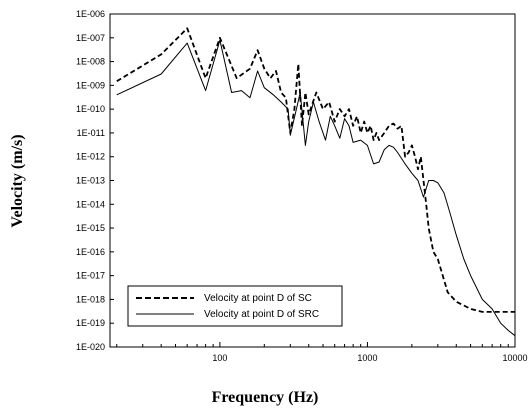  Describe the element at coordinates (367, 358) in the screenshot. I see `x-tick-label: 1000` at that location.